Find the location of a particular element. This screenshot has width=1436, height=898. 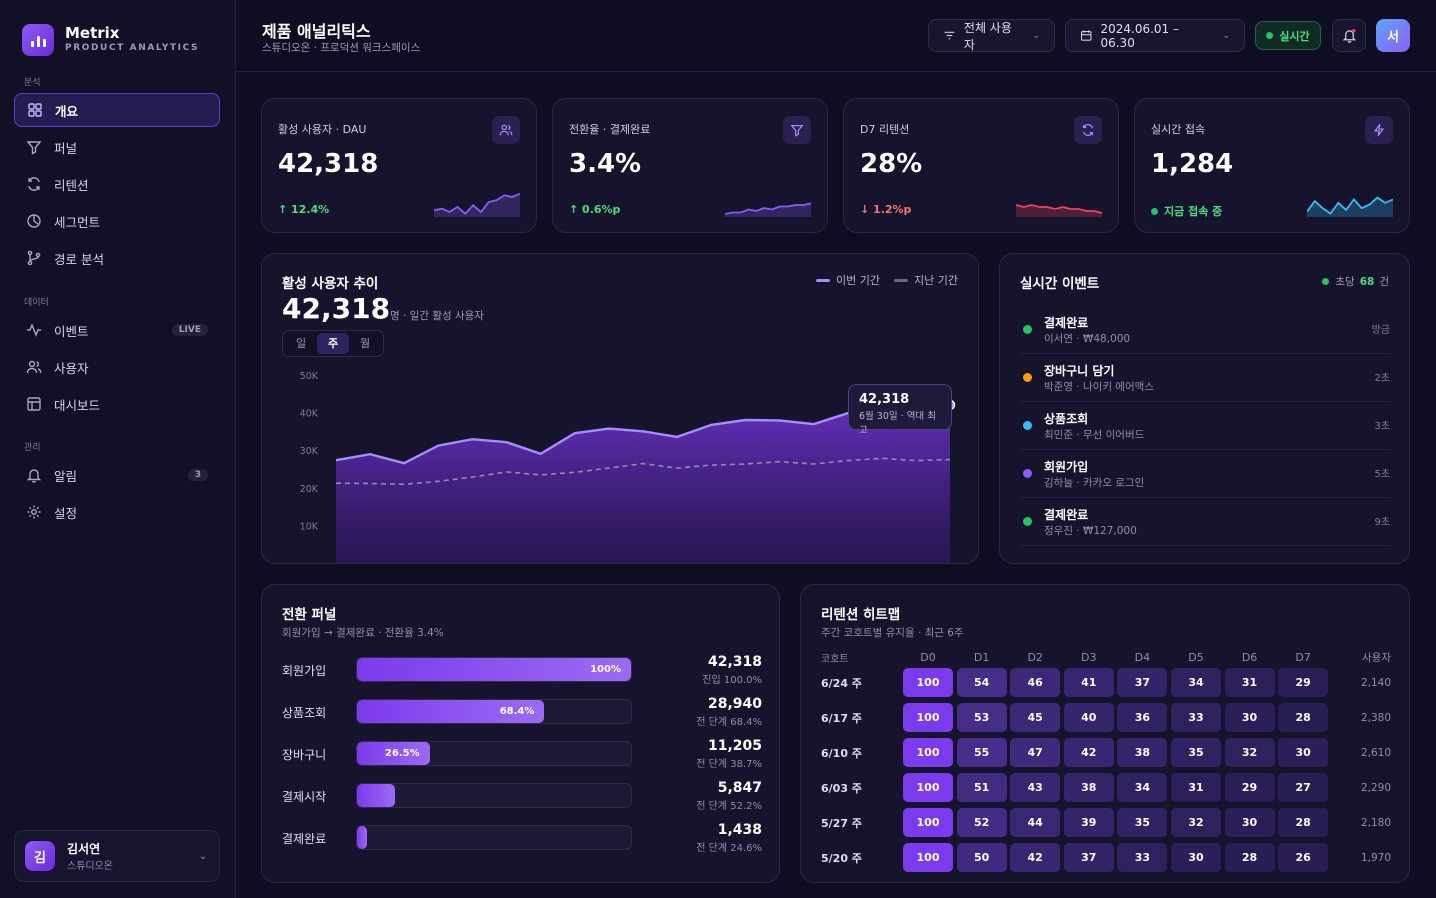

funnel-bar: 26.5% is located at coordinates (393, 753).